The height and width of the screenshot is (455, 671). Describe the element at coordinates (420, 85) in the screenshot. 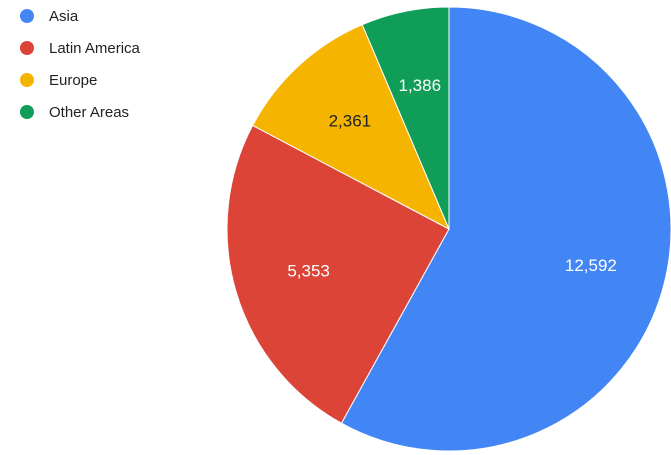

I see `slice-label-other-areas: 1,386` at that location.